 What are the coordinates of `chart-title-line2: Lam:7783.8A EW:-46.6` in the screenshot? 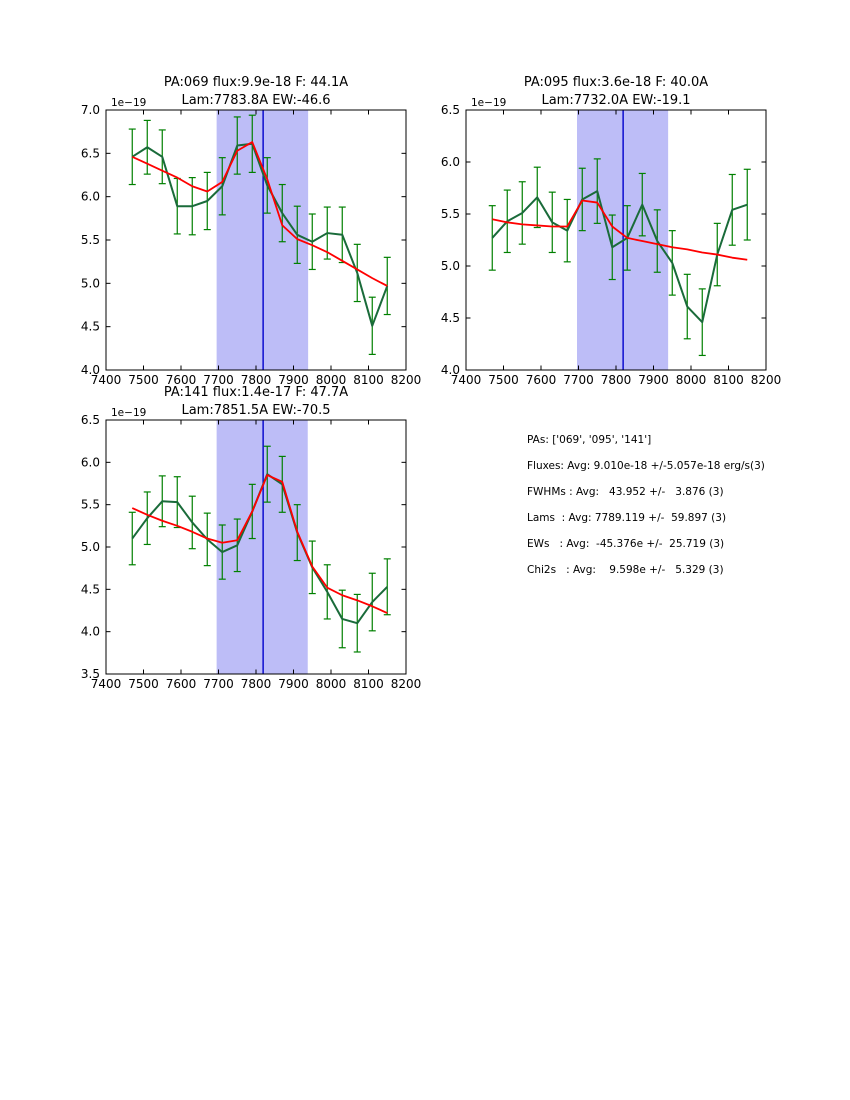 It's located at (255, 100).